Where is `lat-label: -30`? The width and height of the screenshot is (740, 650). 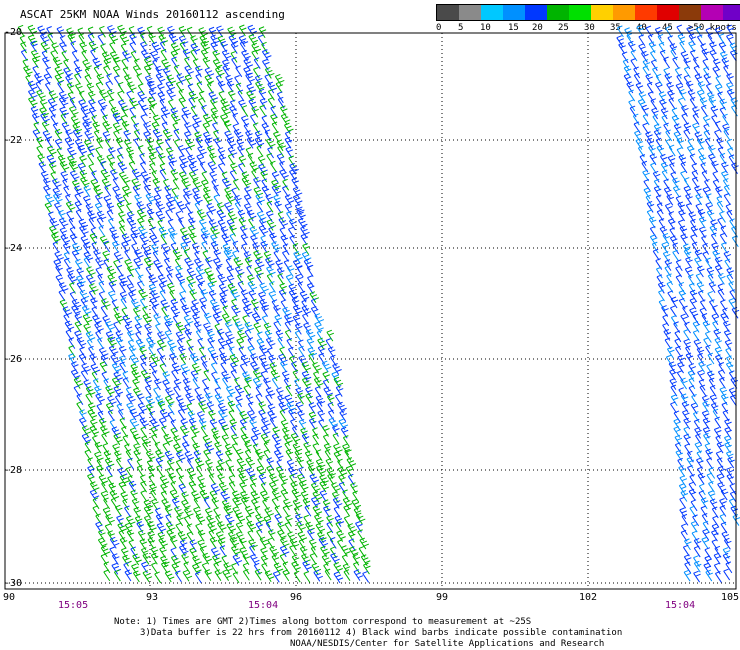 lat-label: -30 is located at coordinates (13, 583).